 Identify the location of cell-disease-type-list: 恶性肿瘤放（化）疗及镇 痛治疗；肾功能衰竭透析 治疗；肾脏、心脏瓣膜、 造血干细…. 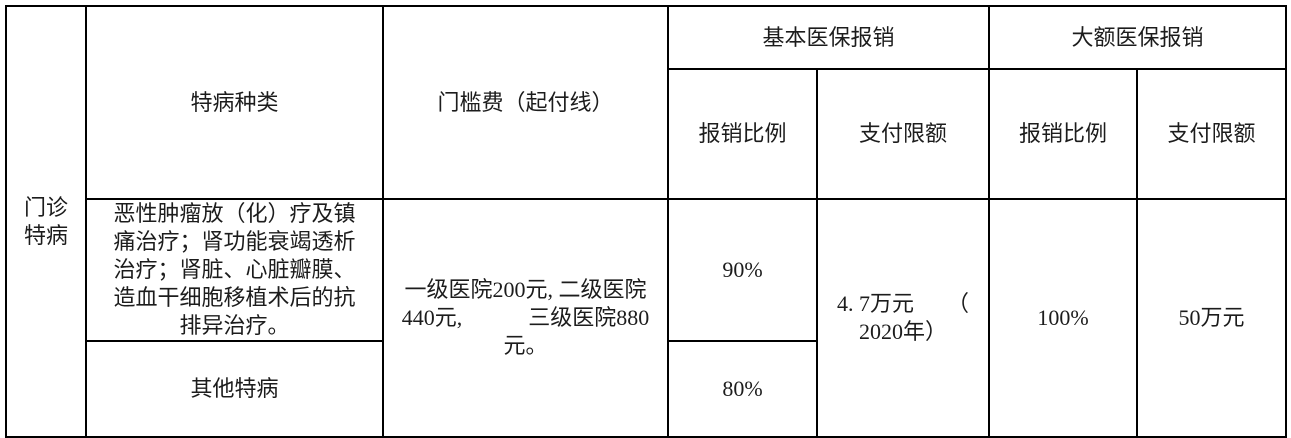
(234, 270).